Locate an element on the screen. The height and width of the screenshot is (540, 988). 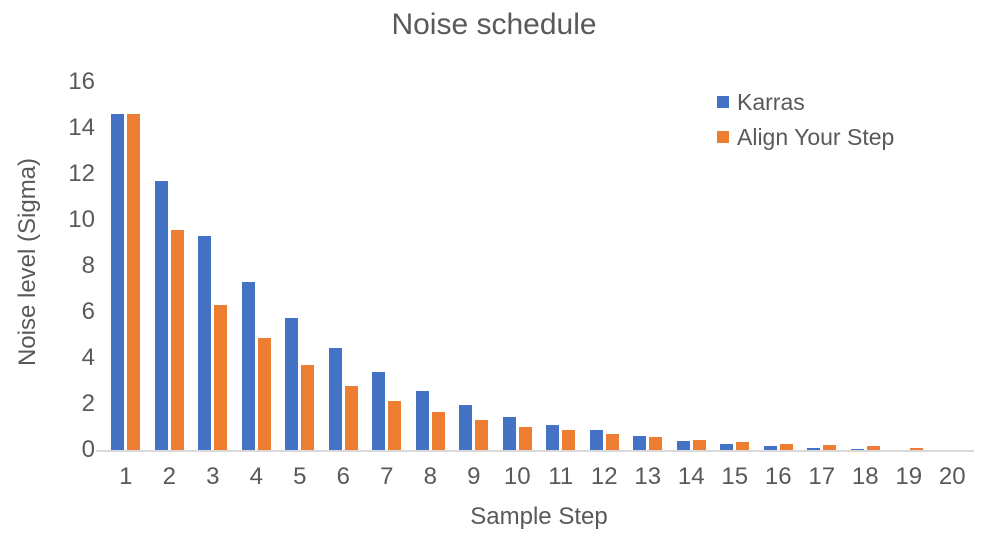
legend-item-align-your-step: Align Your Step is located at coordinates (805, 137).